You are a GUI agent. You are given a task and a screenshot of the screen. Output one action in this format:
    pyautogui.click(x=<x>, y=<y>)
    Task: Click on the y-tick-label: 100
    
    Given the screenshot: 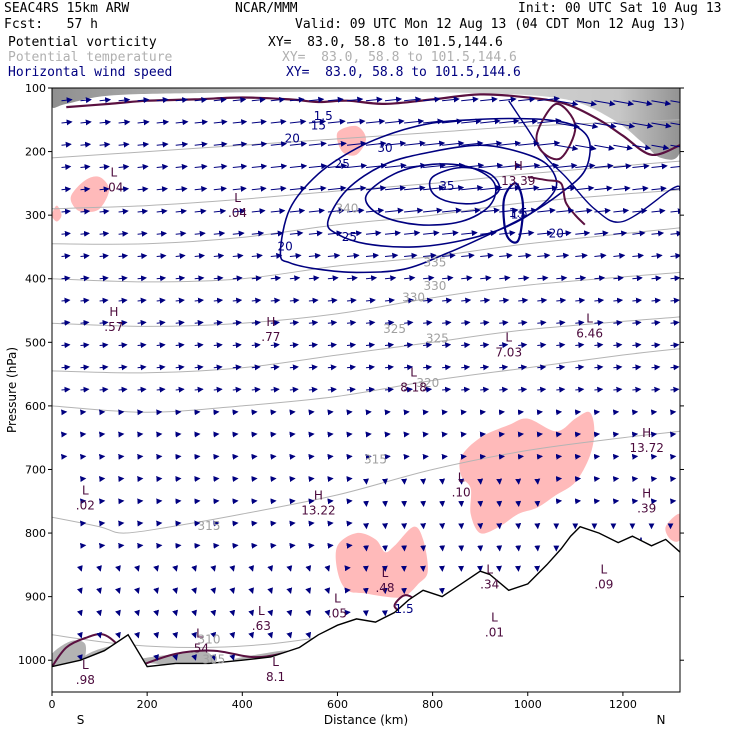 What is the action you would take?
    pyautogui.click(x=35, y=88)
    